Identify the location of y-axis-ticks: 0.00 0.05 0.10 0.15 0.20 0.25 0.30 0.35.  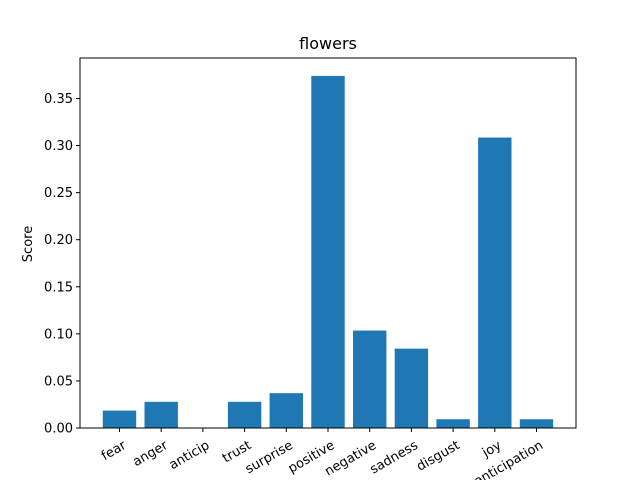
(62, 264).